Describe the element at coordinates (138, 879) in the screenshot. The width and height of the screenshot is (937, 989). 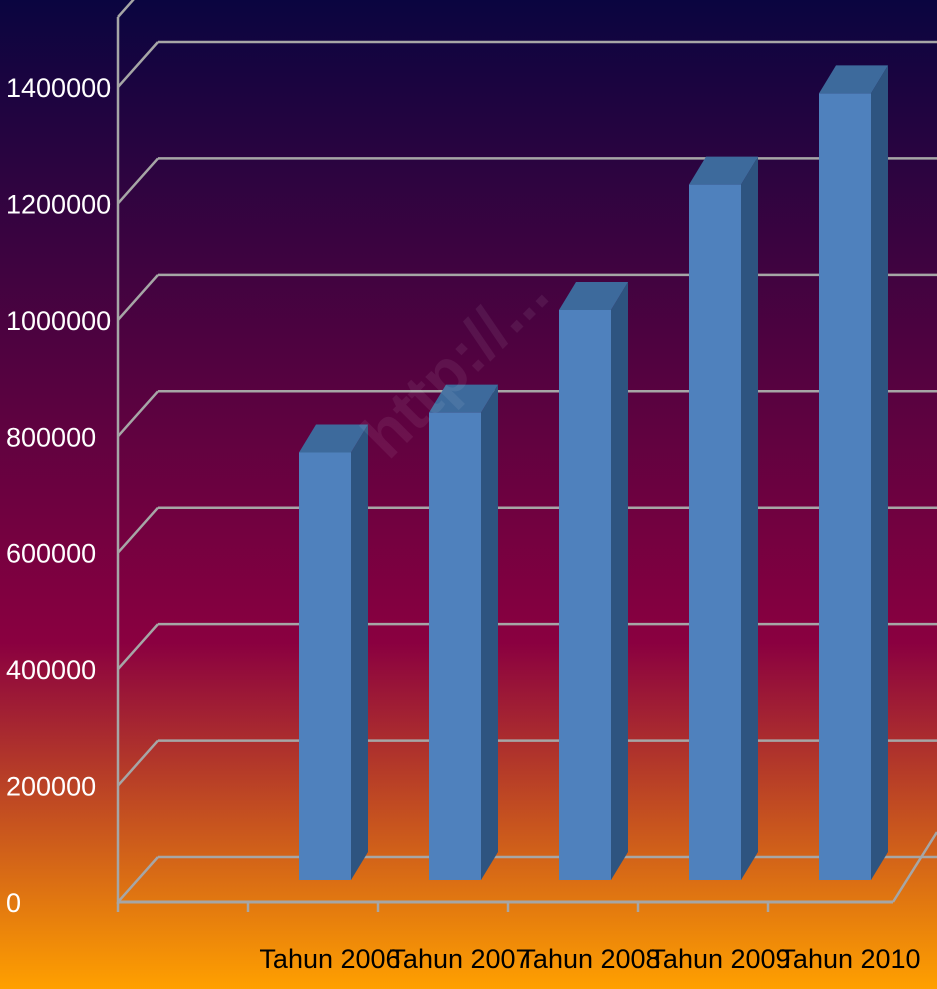
I see `floor-depth-line` at that location.